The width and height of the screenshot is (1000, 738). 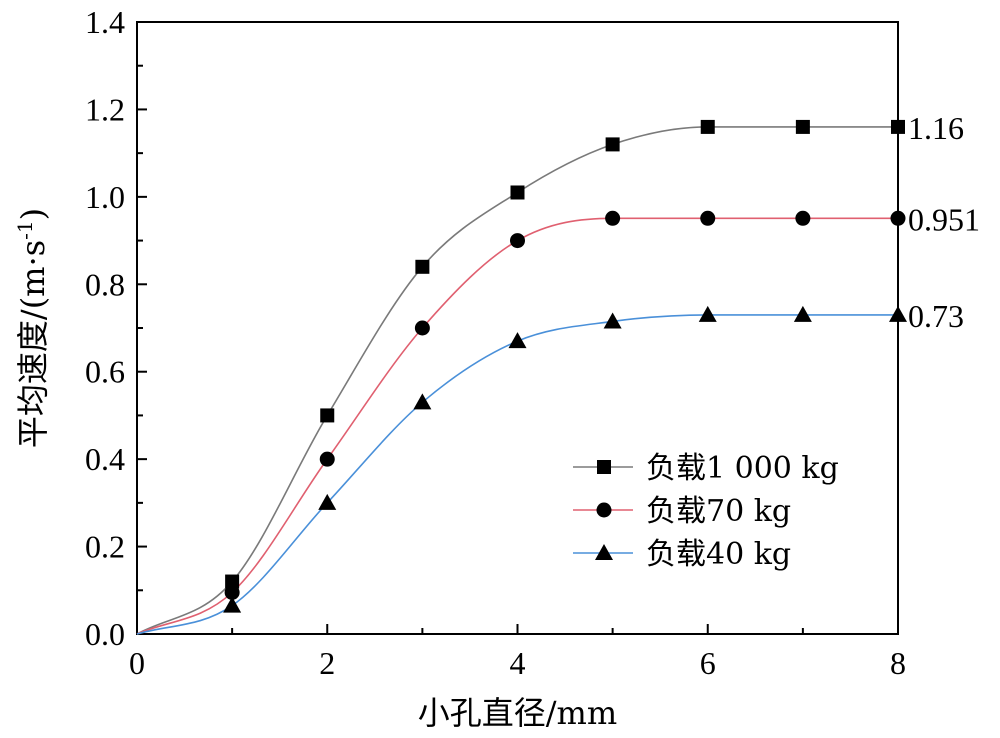 I want to click on series-end-label: 0.951, so click(x=944, y=219).